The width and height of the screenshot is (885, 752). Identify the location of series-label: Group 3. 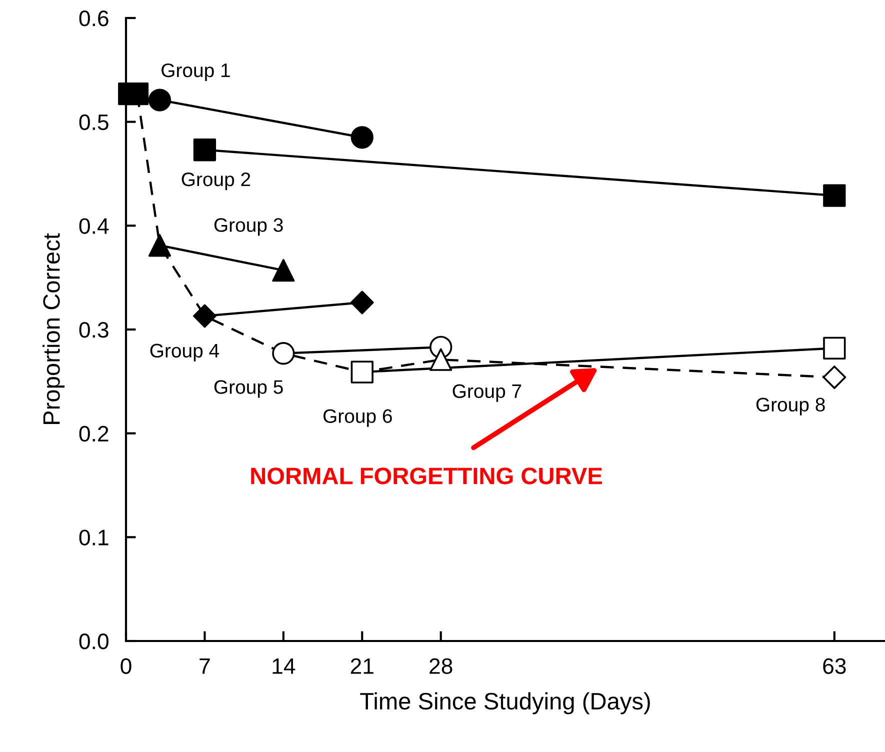
(248, 227).